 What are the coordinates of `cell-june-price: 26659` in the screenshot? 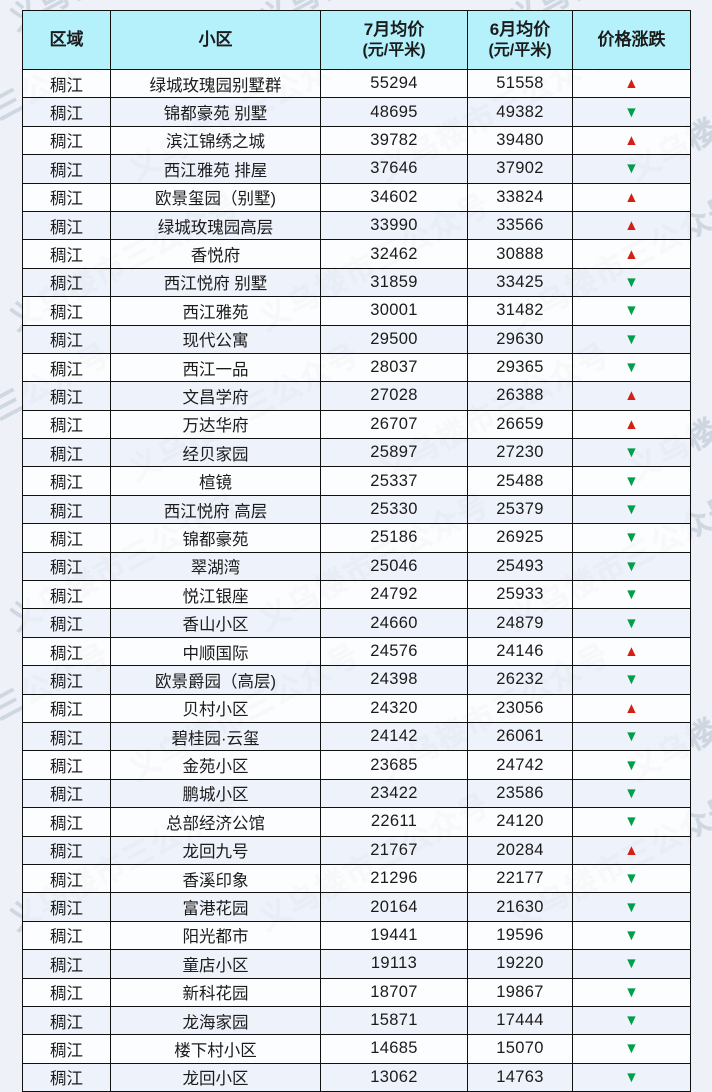 It's located at (520, 424).